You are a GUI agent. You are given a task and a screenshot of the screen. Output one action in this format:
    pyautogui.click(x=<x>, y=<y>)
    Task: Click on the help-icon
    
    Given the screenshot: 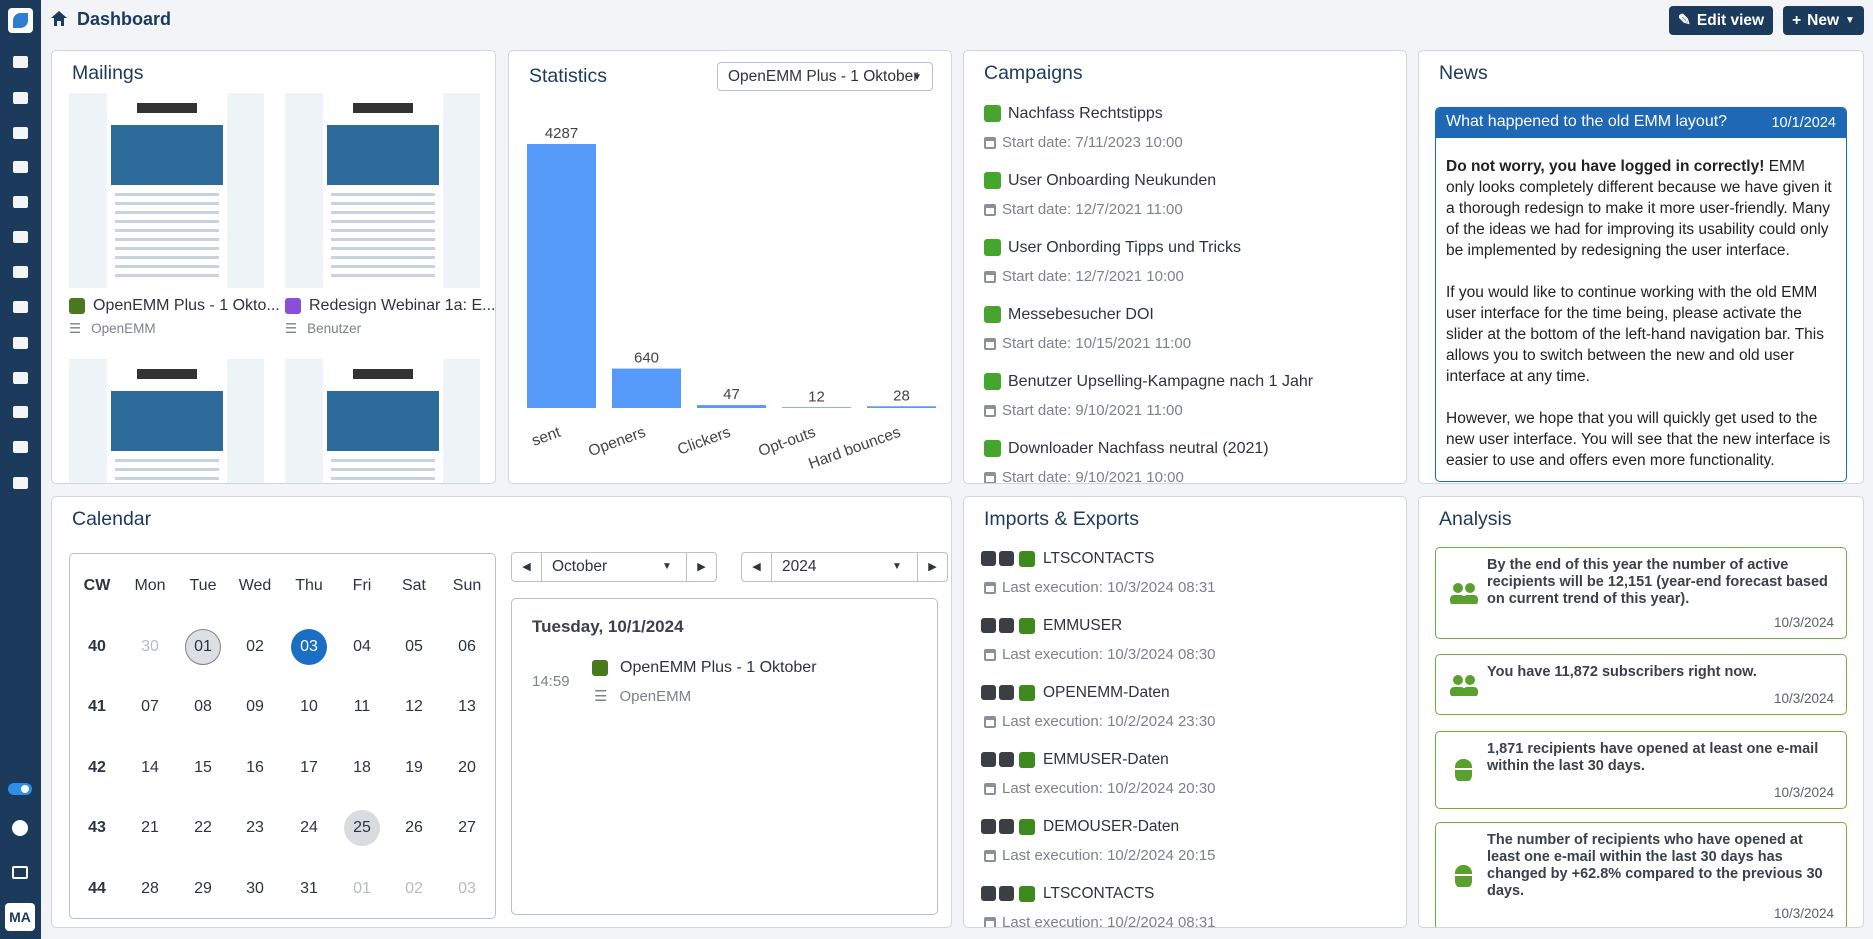 What is the action you would take?
    pyautogui.click(x=20, y=828)
    